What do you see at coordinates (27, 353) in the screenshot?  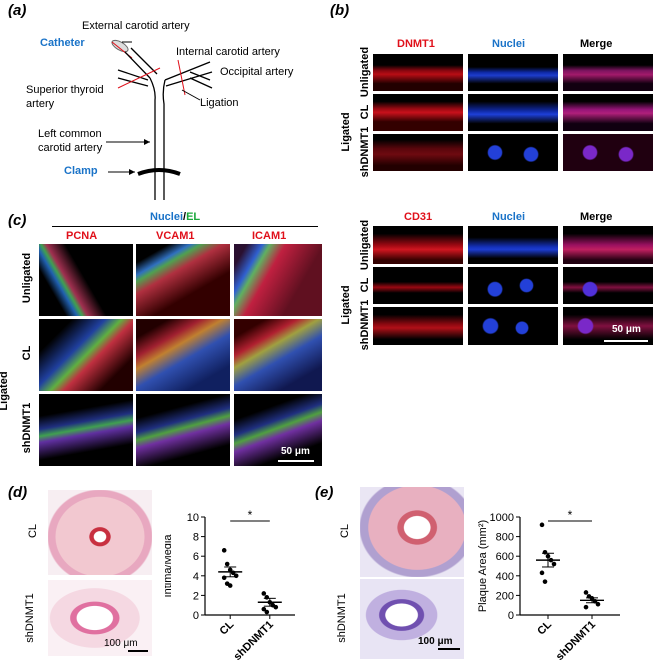 I see `c-row-cl: CL` at bounding box center [27, 353].